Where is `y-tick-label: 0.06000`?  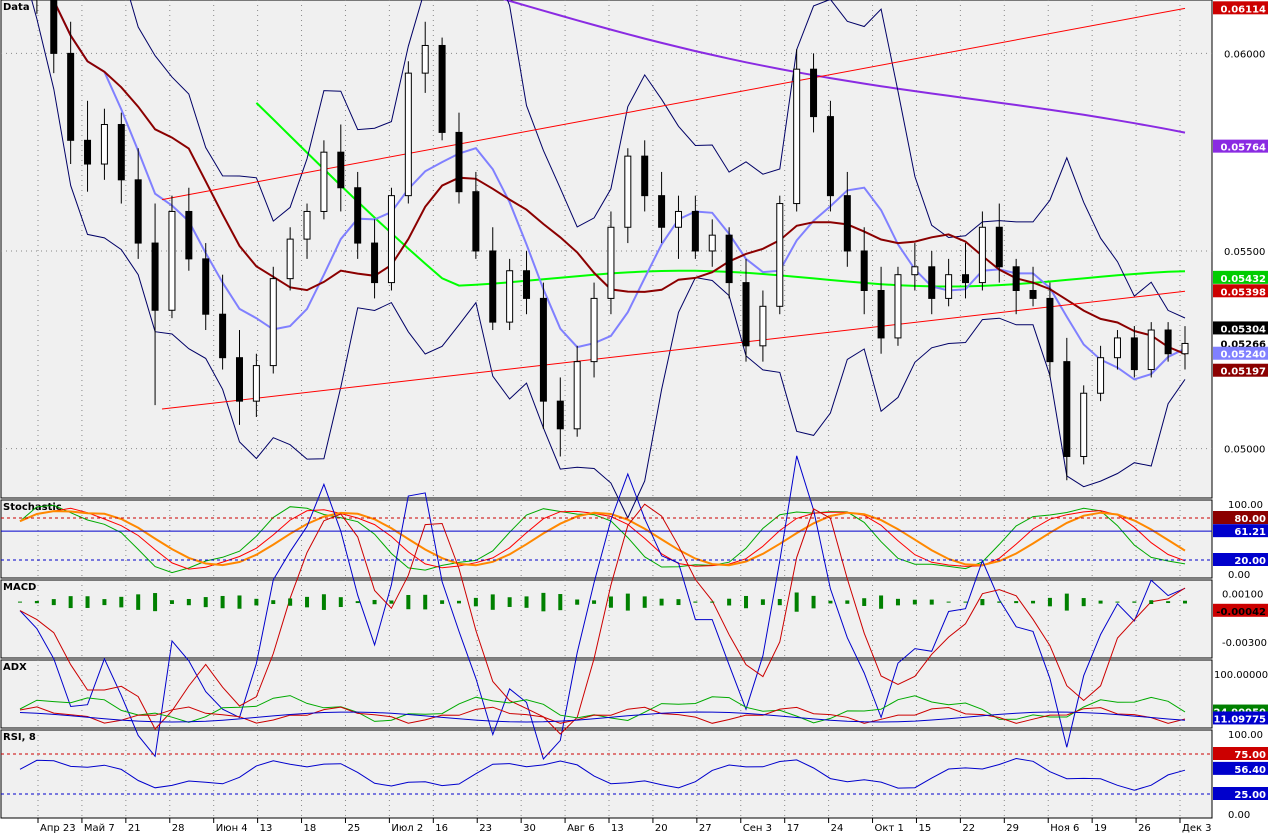 y-tick-label: 0.06000 is located at coordinates (1244, 54).